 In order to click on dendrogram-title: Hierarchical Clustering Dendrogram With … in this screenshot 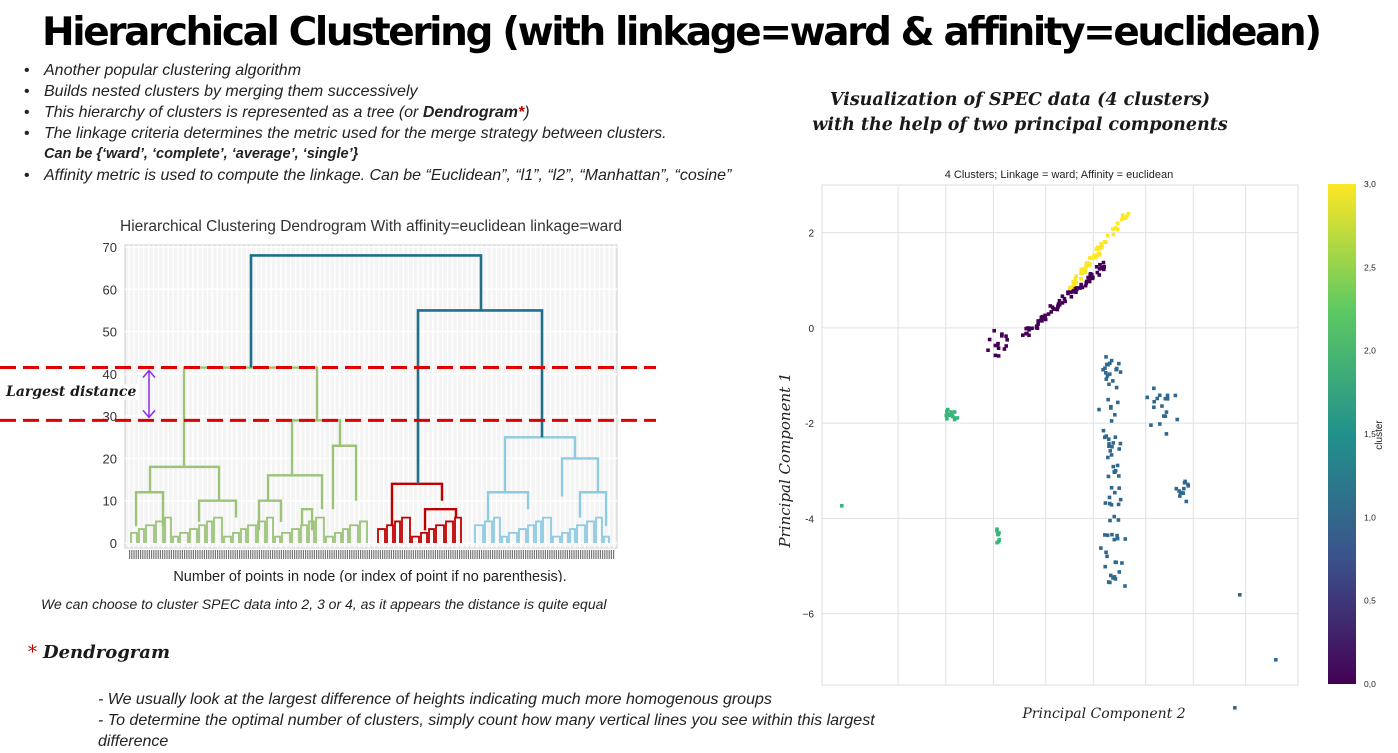, I will do `click(371, 226)`.